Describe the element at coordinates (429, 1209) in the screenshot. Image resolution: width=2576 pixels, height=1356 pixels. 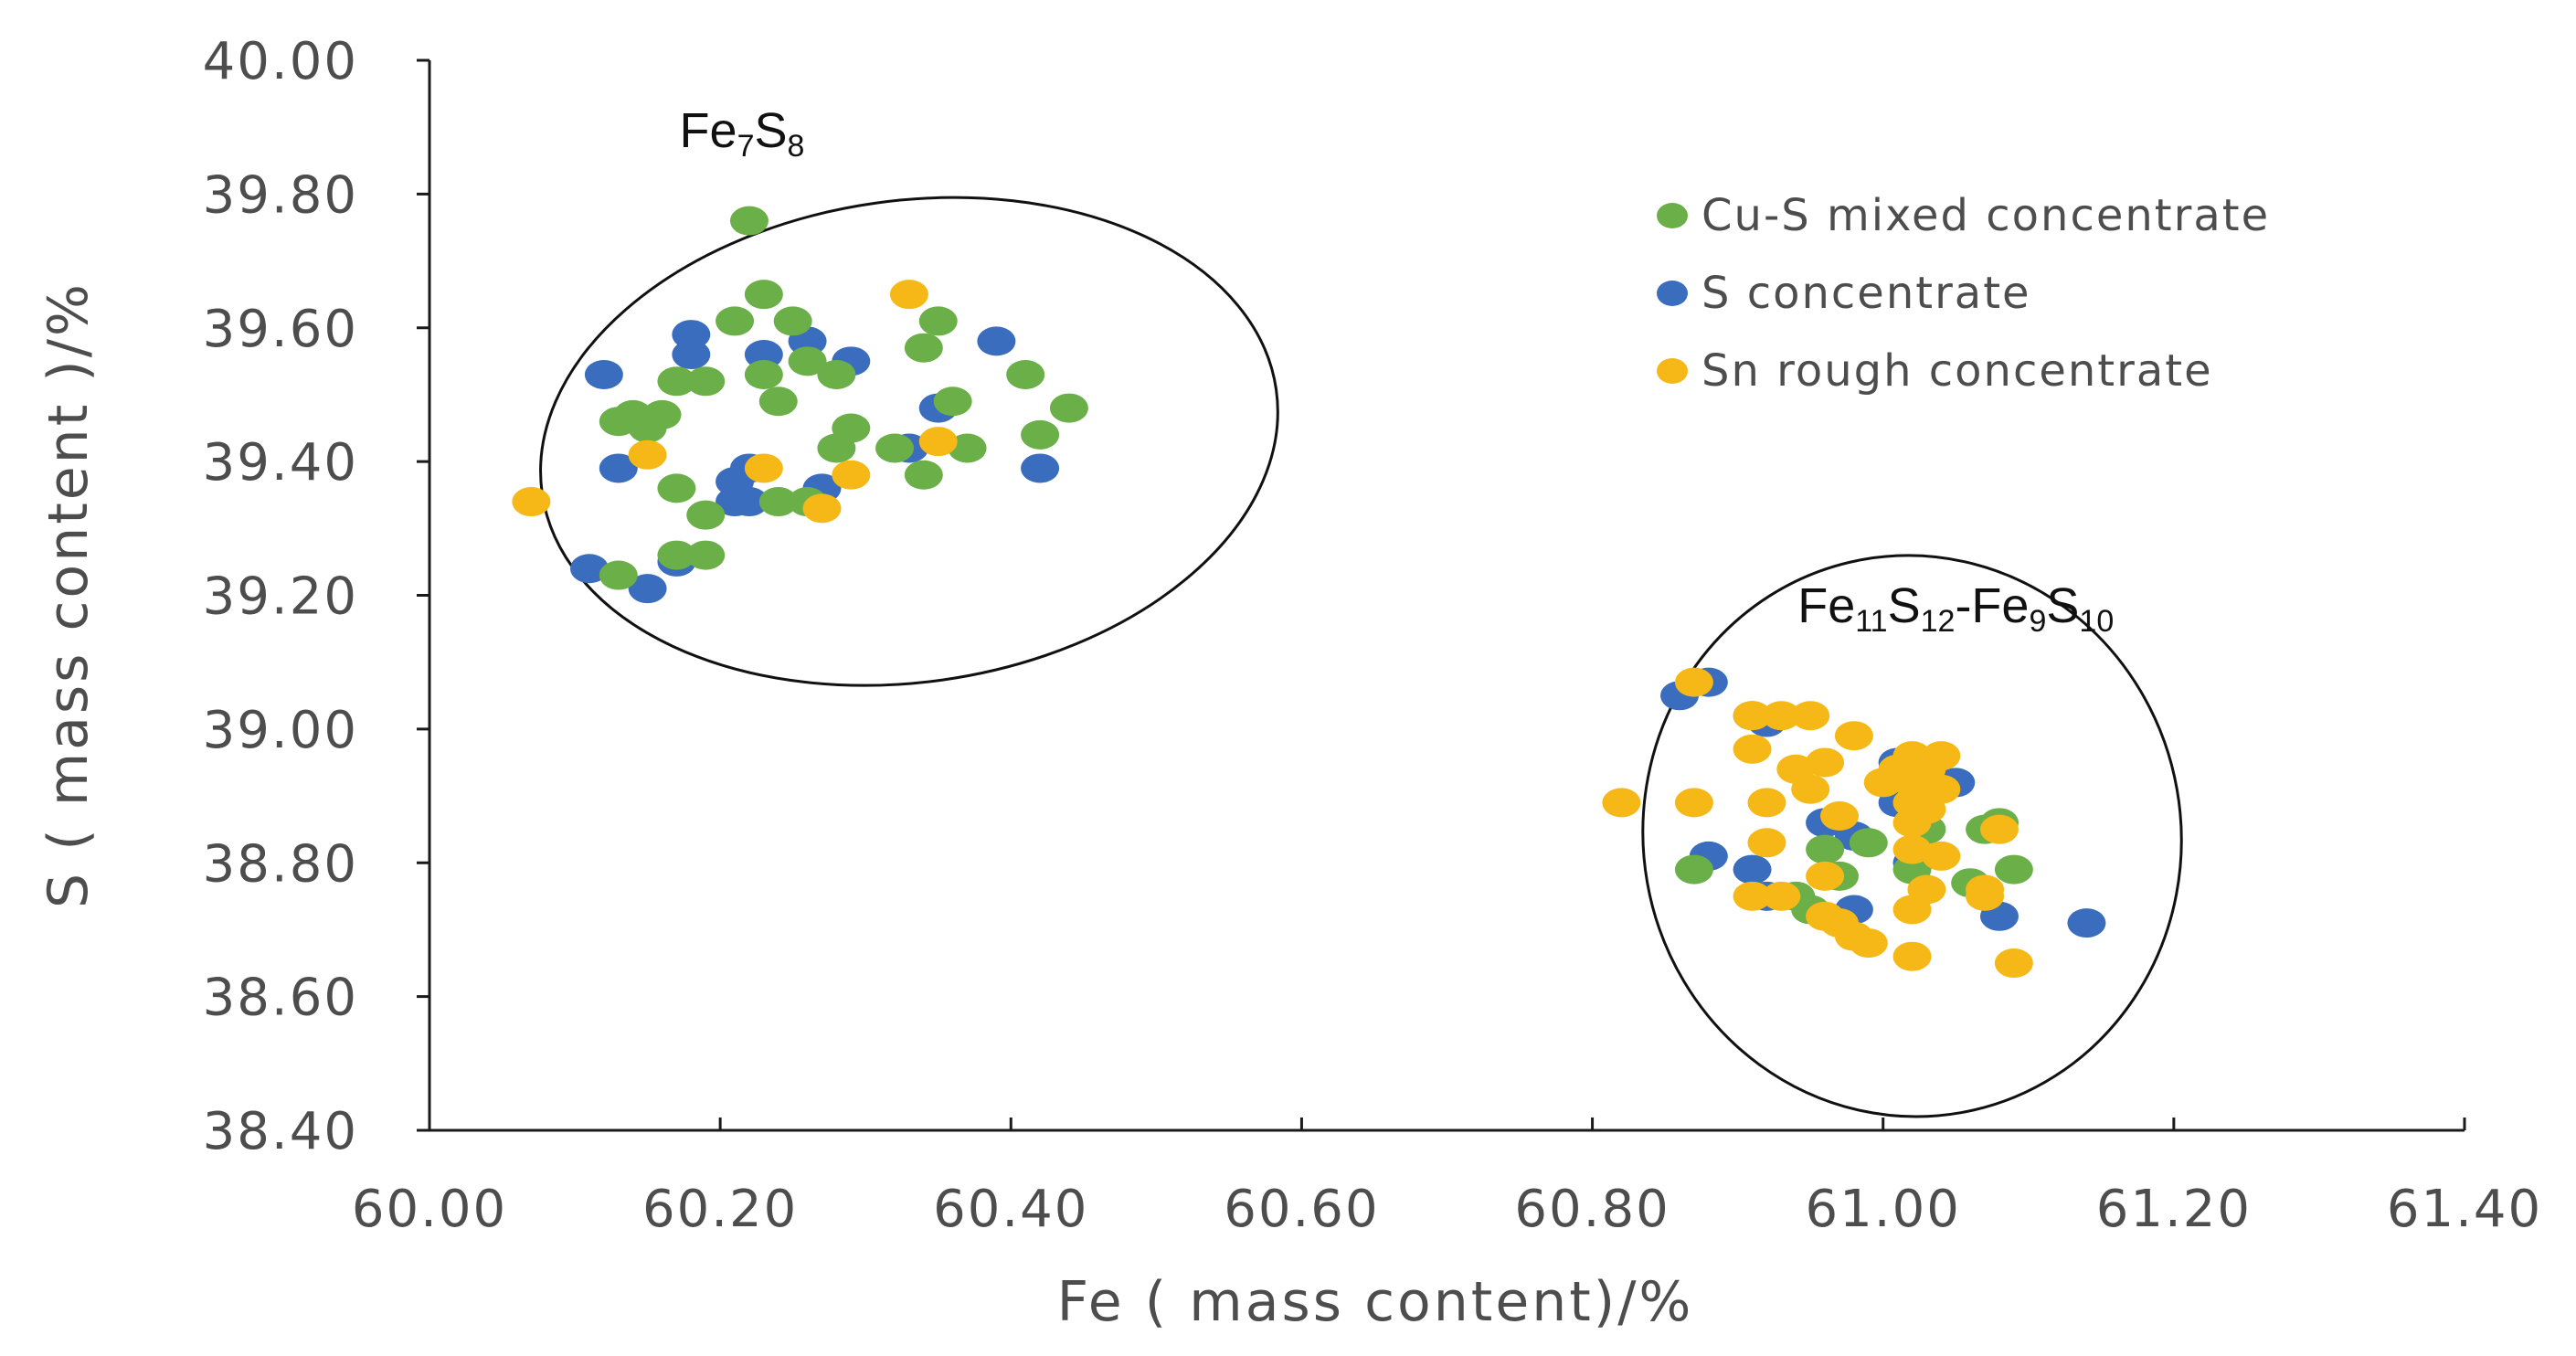
I see `x-tick-label: 60.00` at that location.